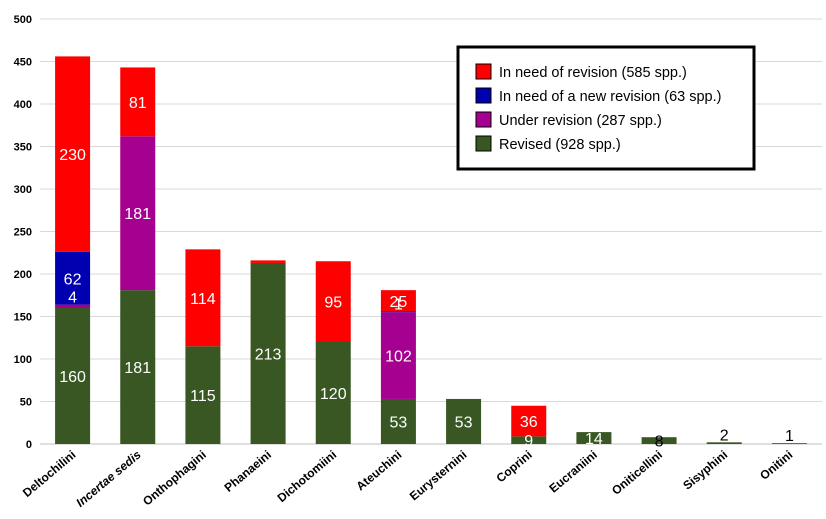 This screenshot has width=826, height=519. Describe the element at coordinates (378, 471) in the screenshot. I see `x-category-label: Ateuchini` at that location.